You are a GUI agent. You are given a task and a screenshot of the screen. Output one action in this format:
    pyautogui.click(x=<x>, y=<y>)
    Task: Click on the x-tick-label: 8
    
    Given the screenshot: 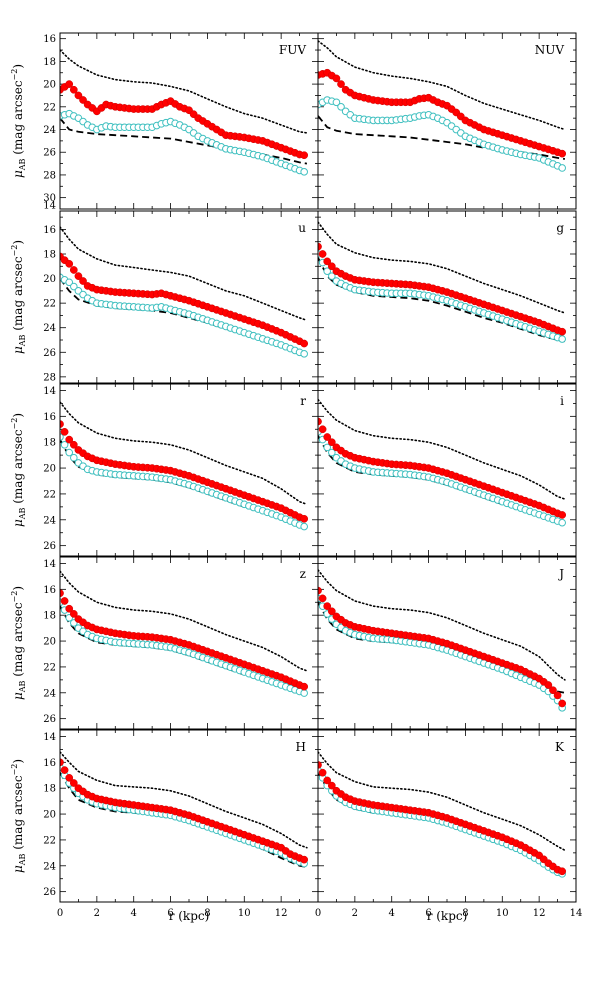 What is the action you would take?
    pyautogui.click(x=207, y=913)
    